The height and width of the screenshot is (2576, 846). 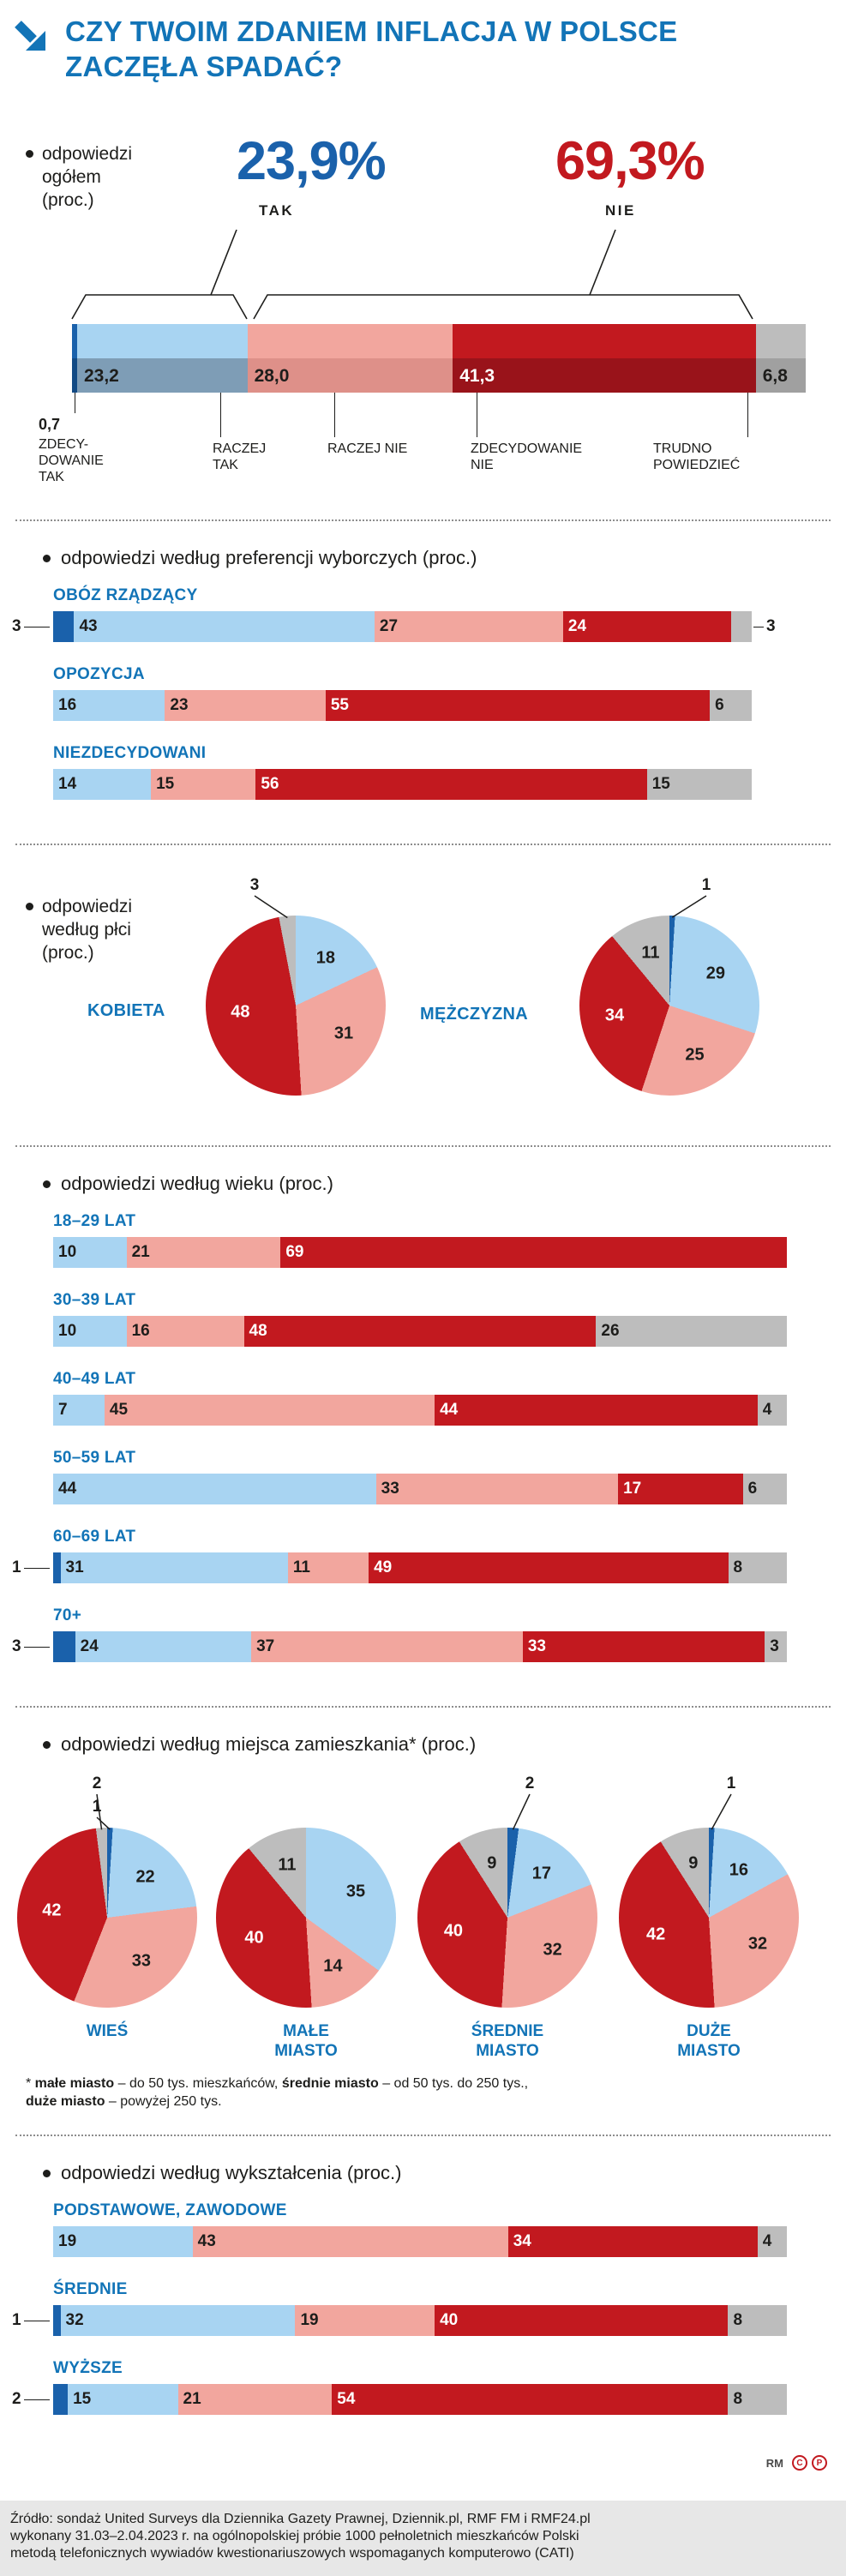 What do you see at coordinates (163, 2101) in the screenshot?
I see `footnote-text: – powyżej 250 tys.` at bounding box center [163, 2101].